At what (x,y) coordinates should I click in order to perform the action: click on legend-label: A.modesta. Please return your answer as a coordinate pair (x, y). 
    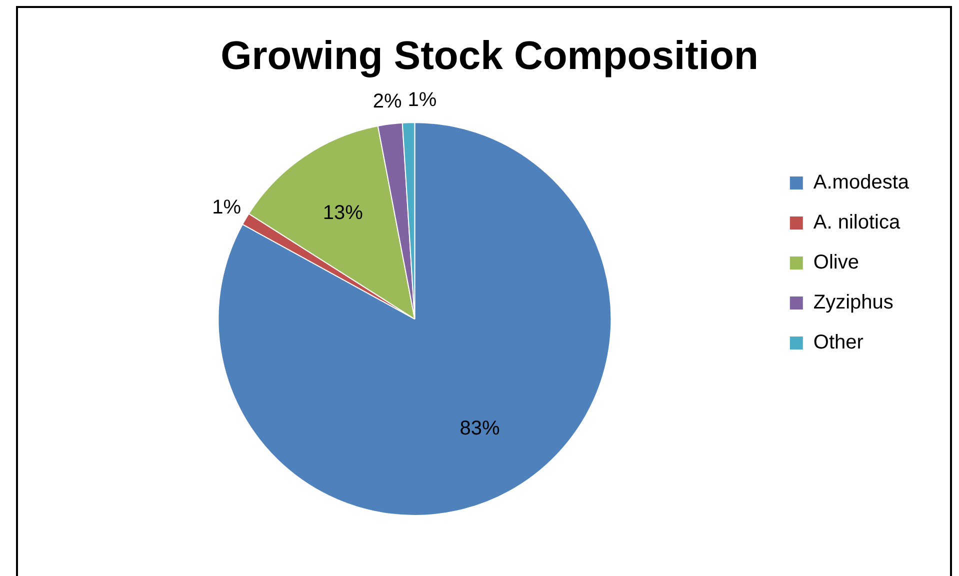
    Looking at the image, I should click on (861, 183).